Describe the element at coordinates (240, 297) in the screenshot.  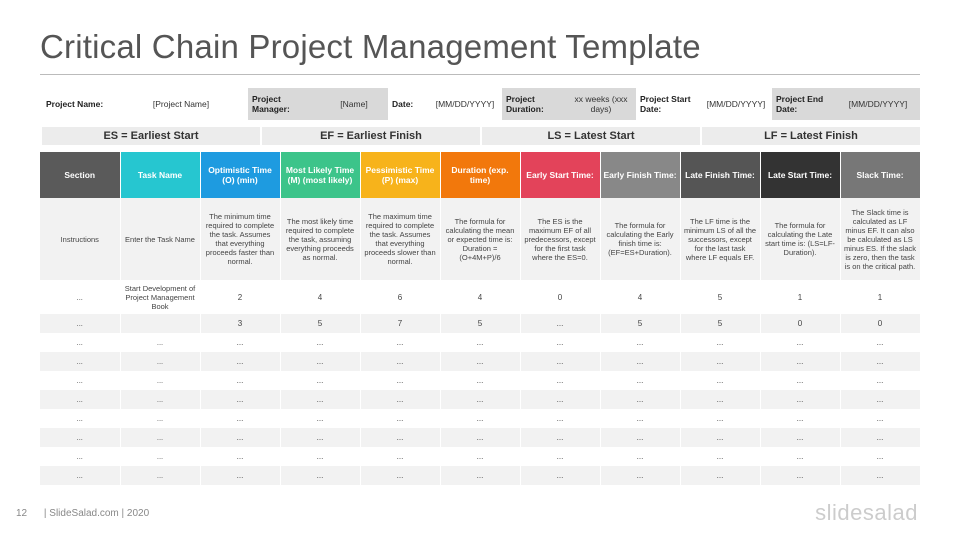
I see `table-cell: 2` at that location.